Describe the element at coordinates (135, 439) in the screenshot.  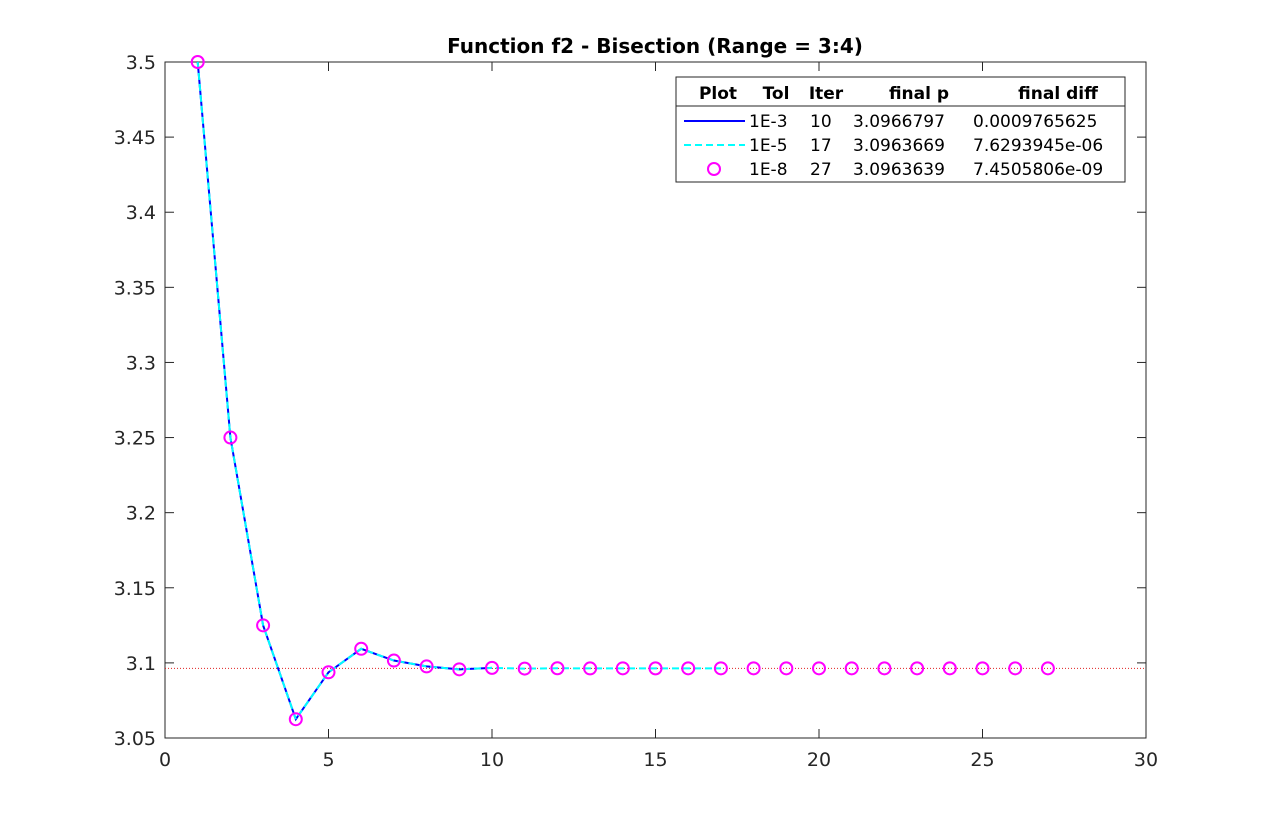
I see `y-tick-label: 3.25` at that location.